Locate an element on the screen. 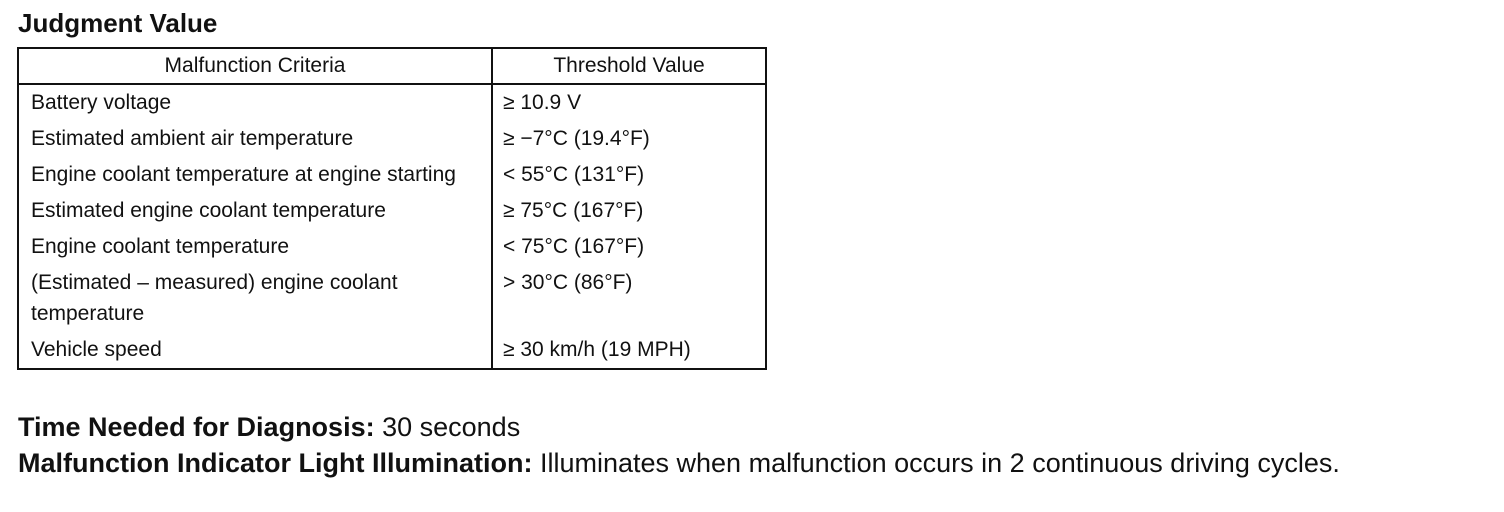 The width and height of the screenshot is (1504, 512). column-header: Malfunction Criteria is located at coordinates (255, 66).